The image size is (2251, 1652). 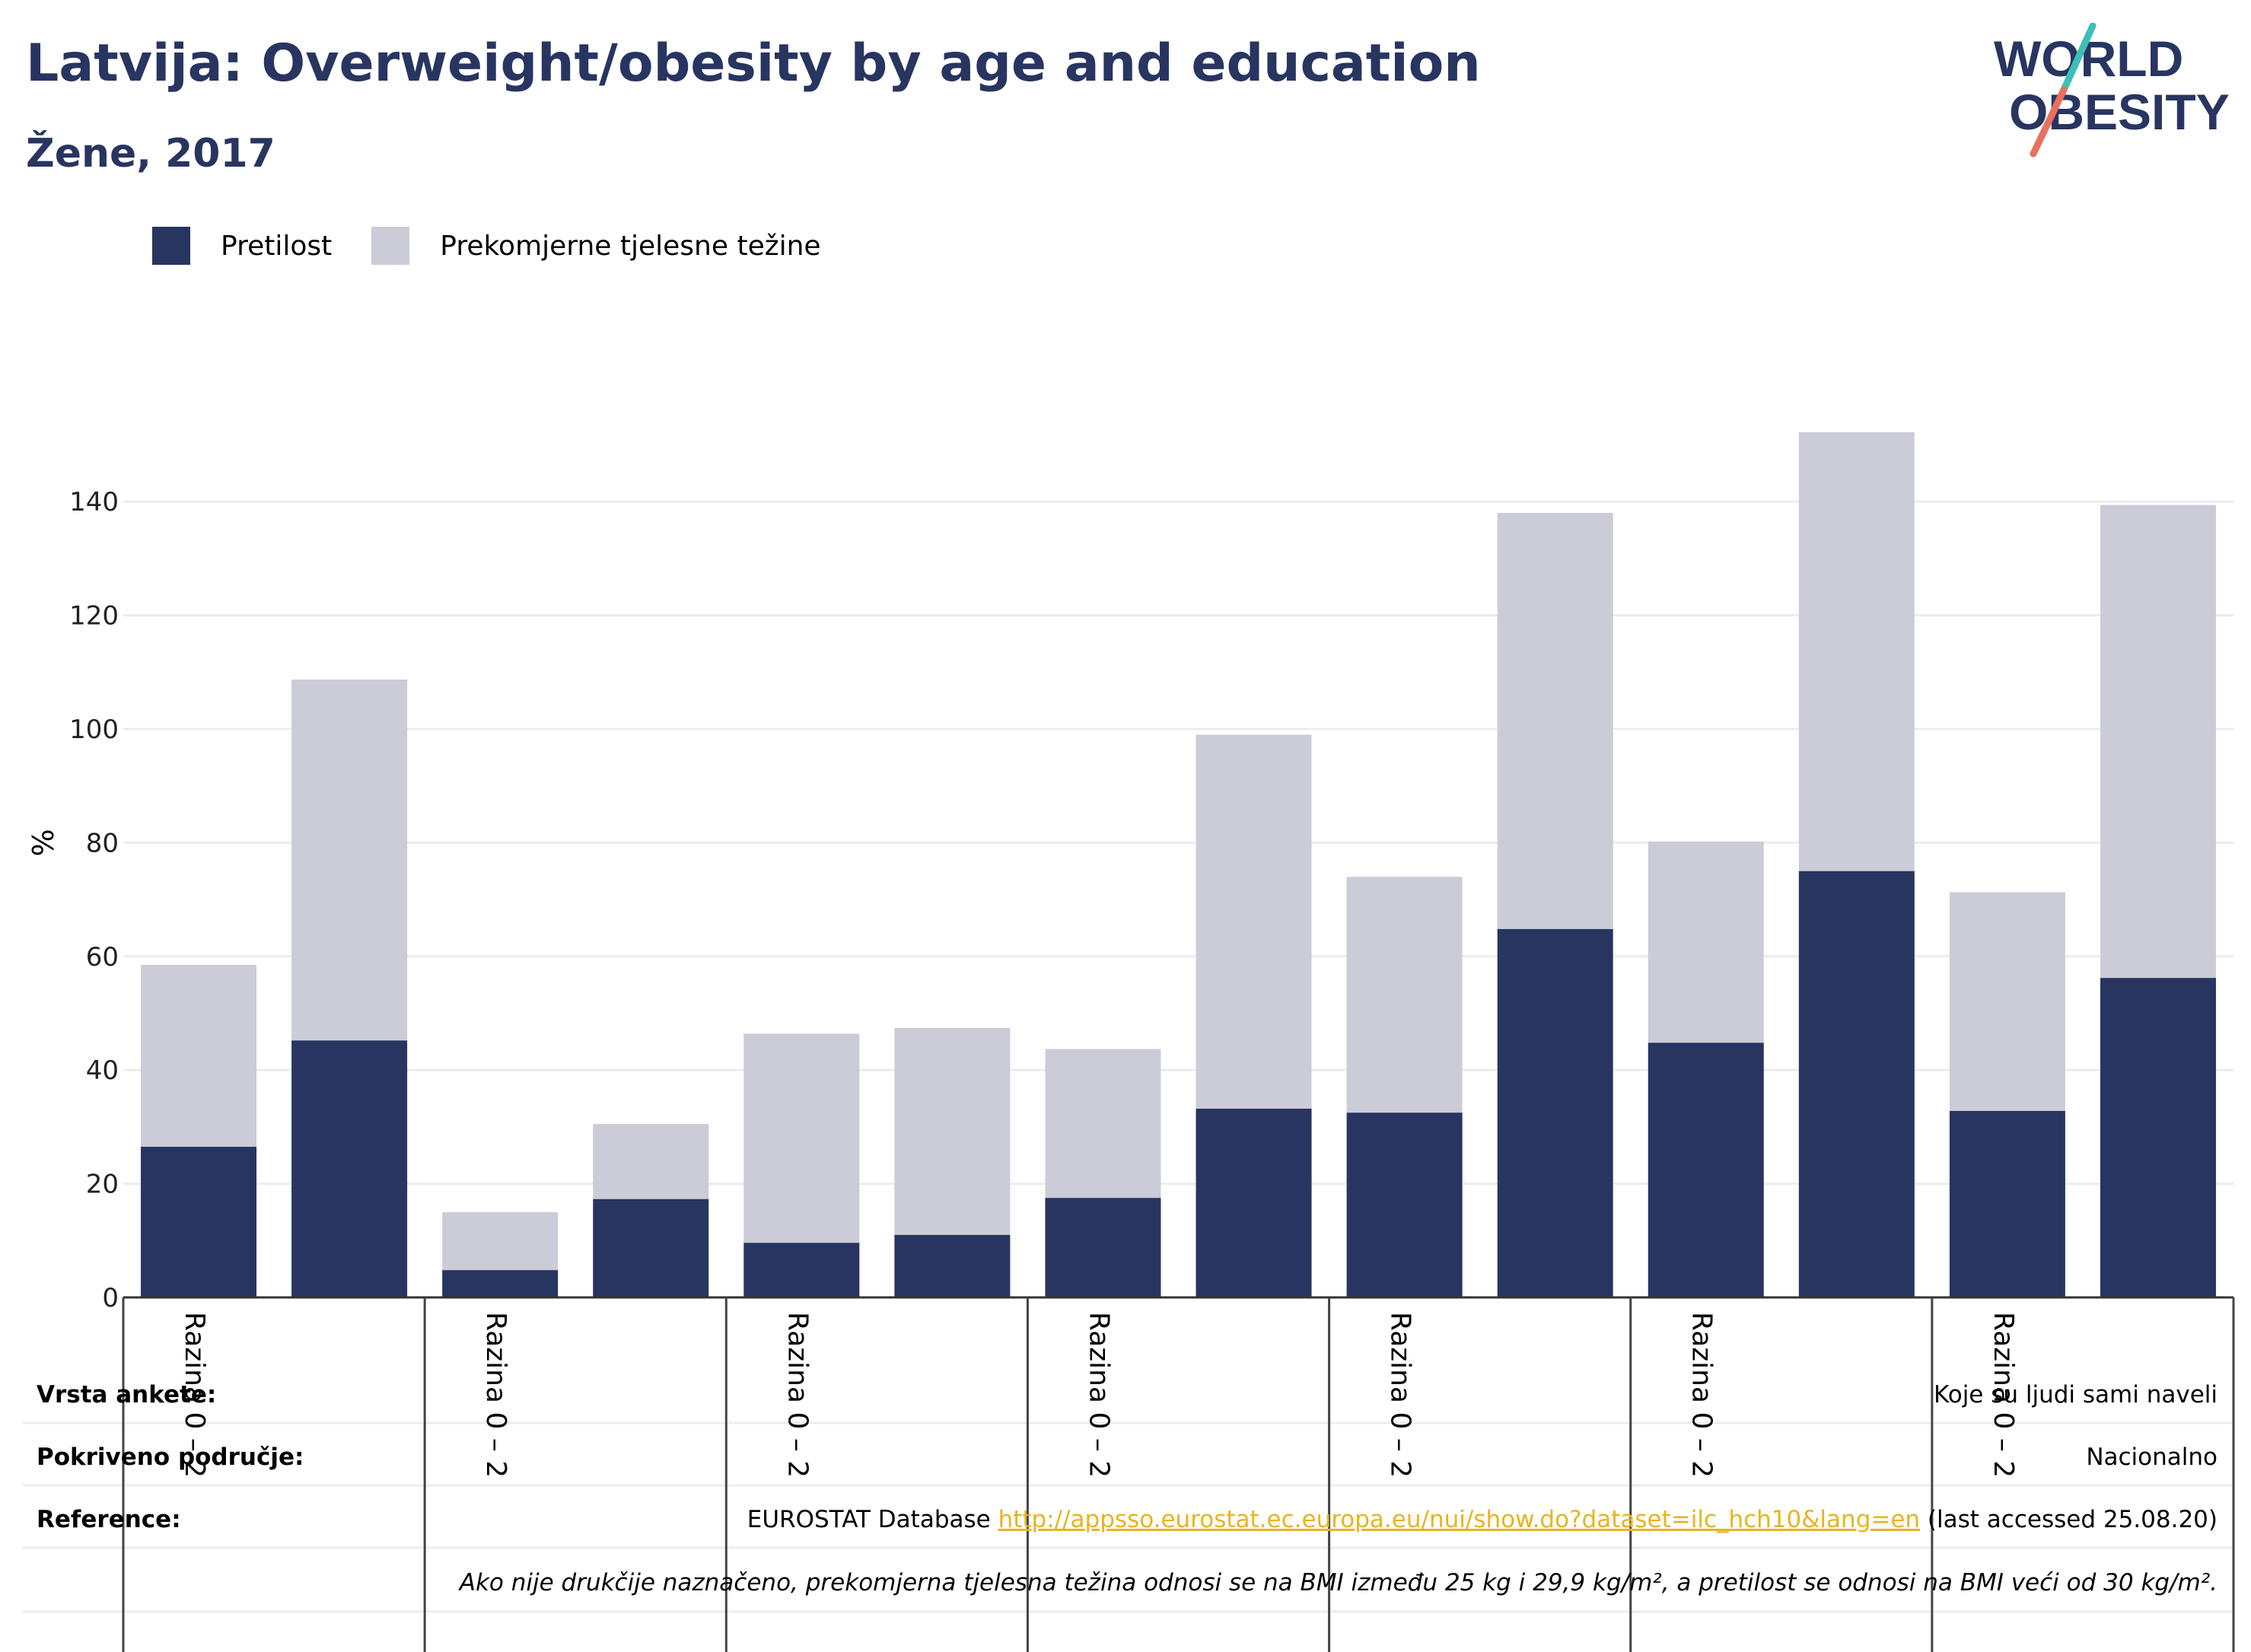 What do you see at coordinates (2072, 1519) in the screenshot?
I see `reference-suffix: (last accessed 25.08.20)` at bounding box center [2072, 1519].